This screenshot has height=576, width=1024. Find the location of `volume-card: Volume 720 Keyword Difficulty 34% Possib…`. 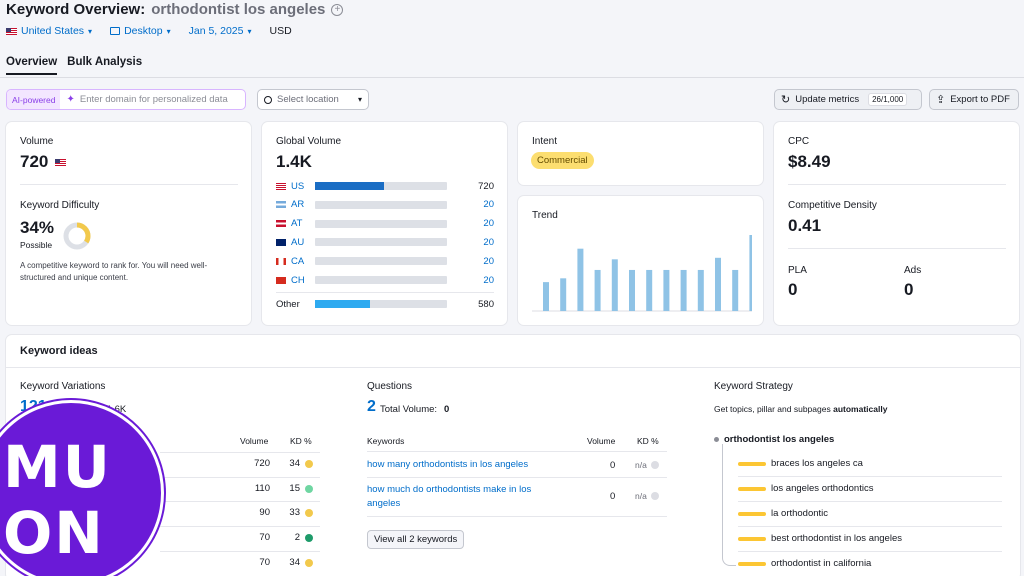

volume-card: Volume 720 Keyword Difficulty 34% Possib… is located at coordinates (128, 223).